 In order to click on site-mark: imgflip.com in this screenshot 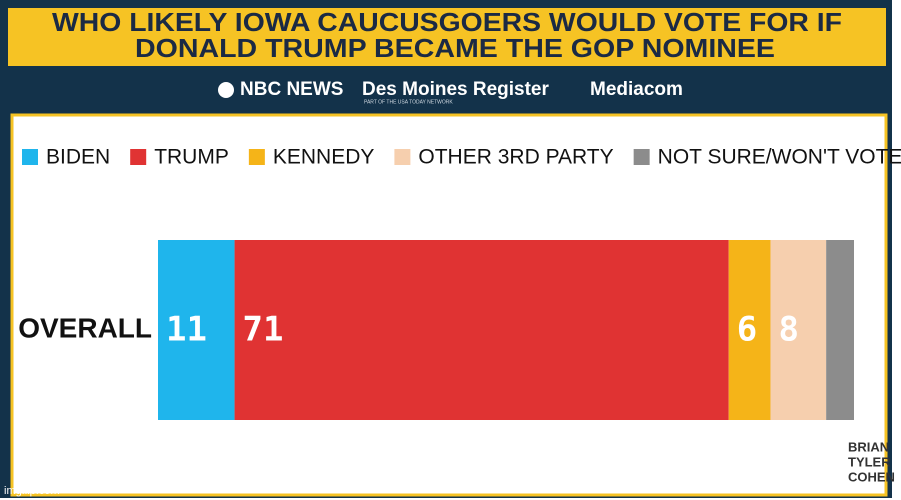, I will do `click(32, 491)`.